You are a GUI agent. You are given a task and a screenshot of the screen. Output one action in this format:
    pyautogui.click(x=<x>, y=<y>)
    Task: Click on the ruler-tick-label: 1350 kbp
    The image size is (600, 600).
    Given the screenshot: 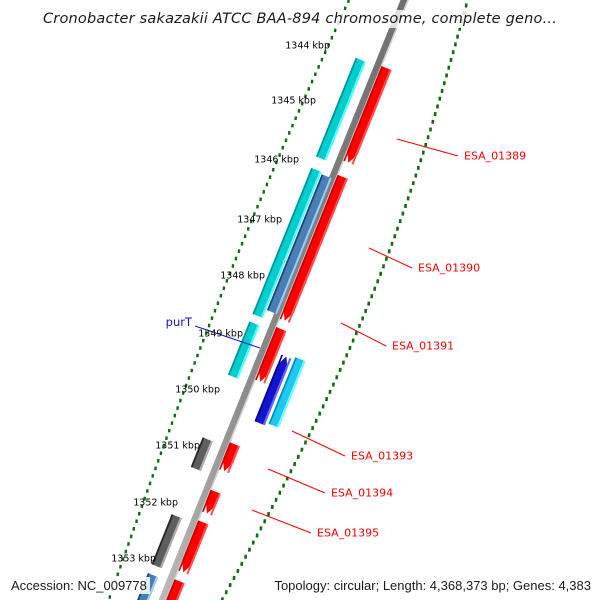 What is the action you would take?
    pyautogui.click(x=197, y=390)
    